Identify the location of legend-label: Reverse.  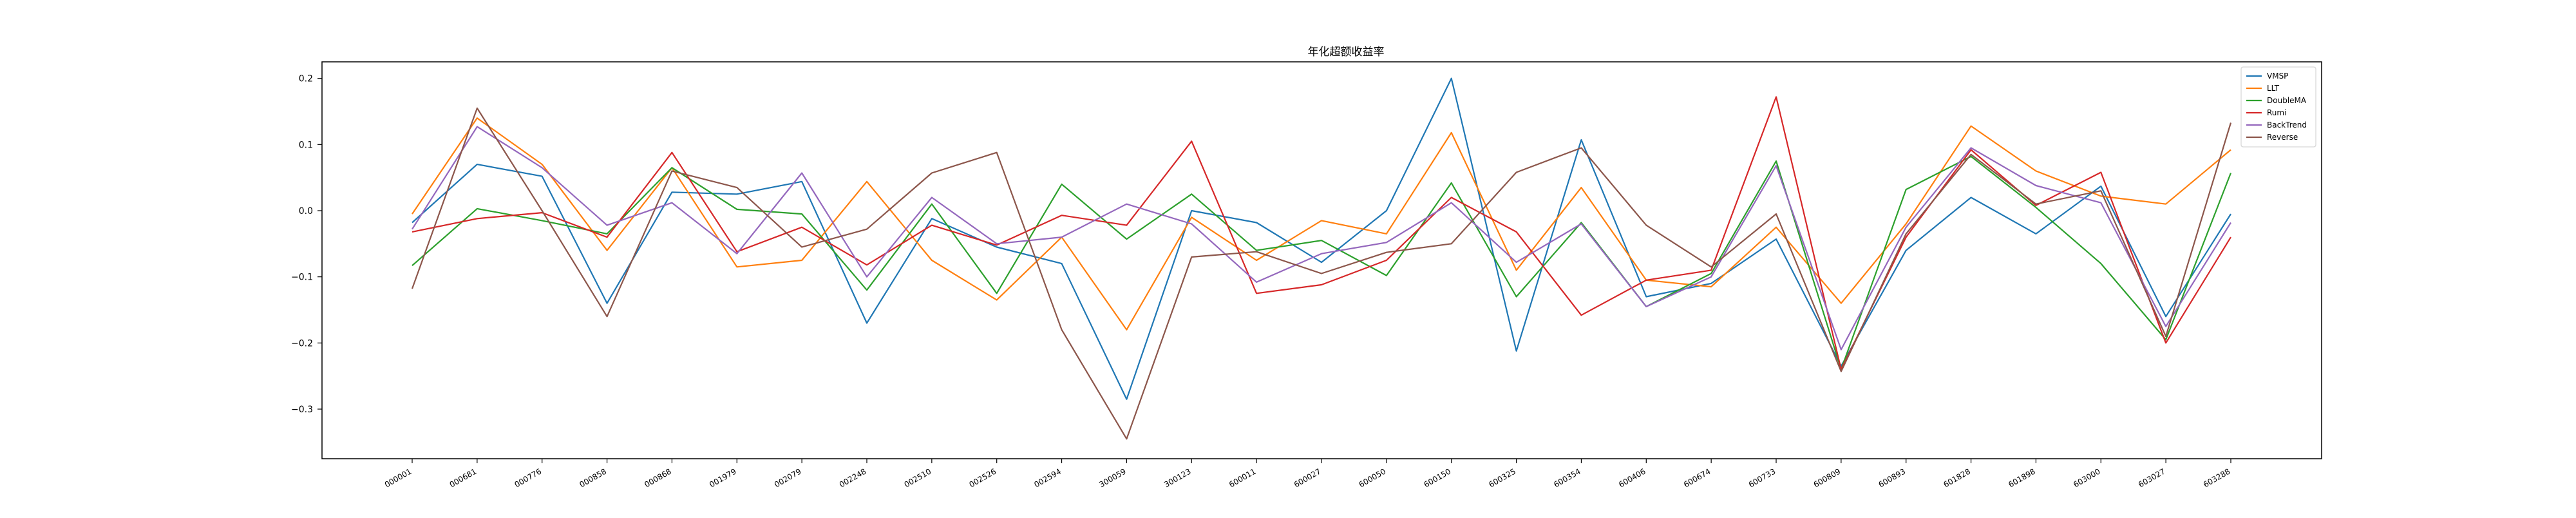
(2282, 137).